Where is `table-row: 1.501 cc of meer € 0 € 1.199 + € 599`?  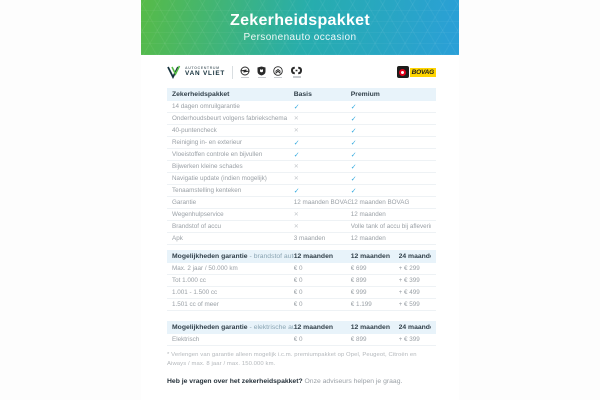
table-row: 1.501 cc of meer € 0 € 1.199 + € 599 is located at coordinates (301, 305).